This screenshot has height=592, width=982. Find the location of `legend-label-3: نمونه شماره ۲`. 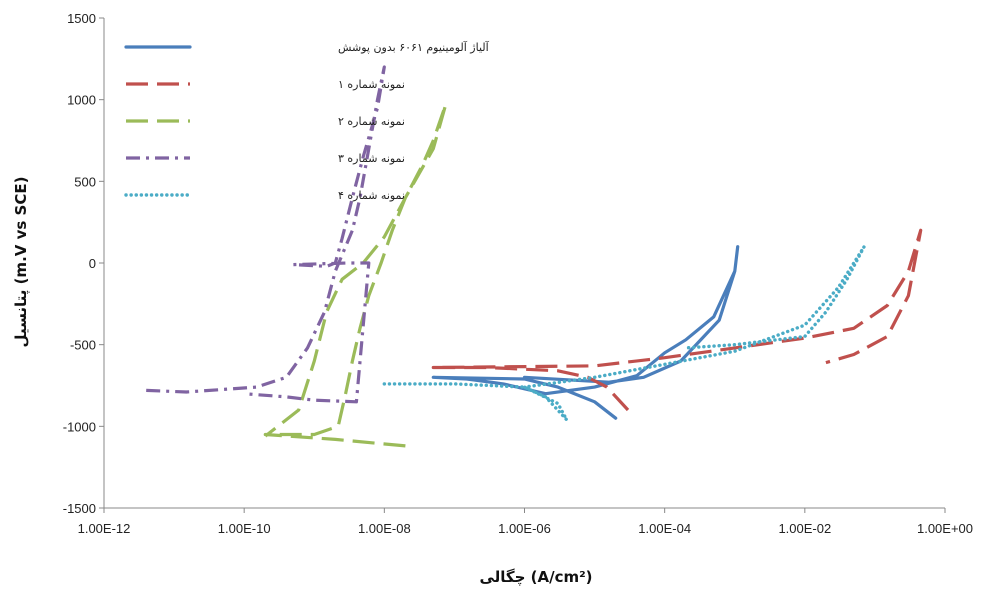

legend-label-3: نمونه شماره ۲ is located at coordinates (371, 121).